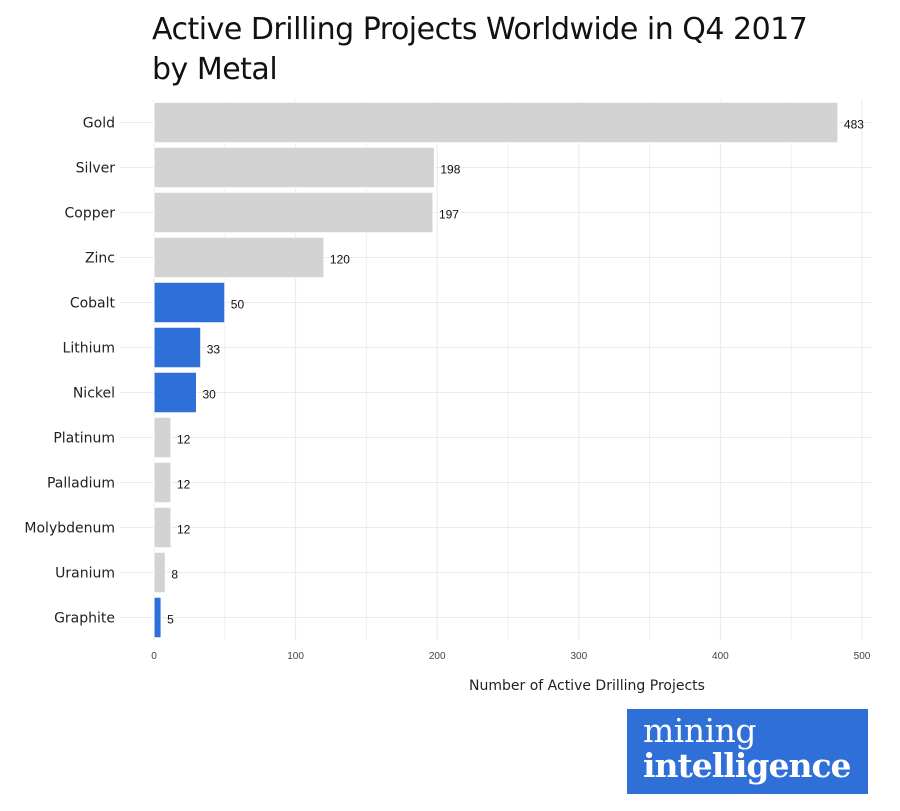 Image resolution: width=900 pixels, height=811 pixels. I want to click on value-label: 50, so click(238, 305).